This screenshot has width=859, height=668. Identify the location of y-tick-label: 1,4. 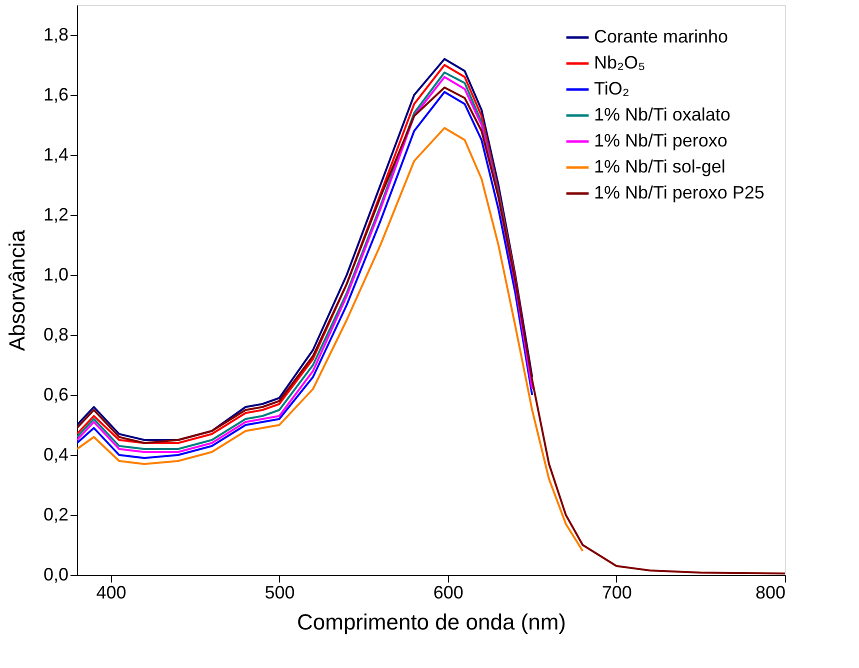
(55, 154).